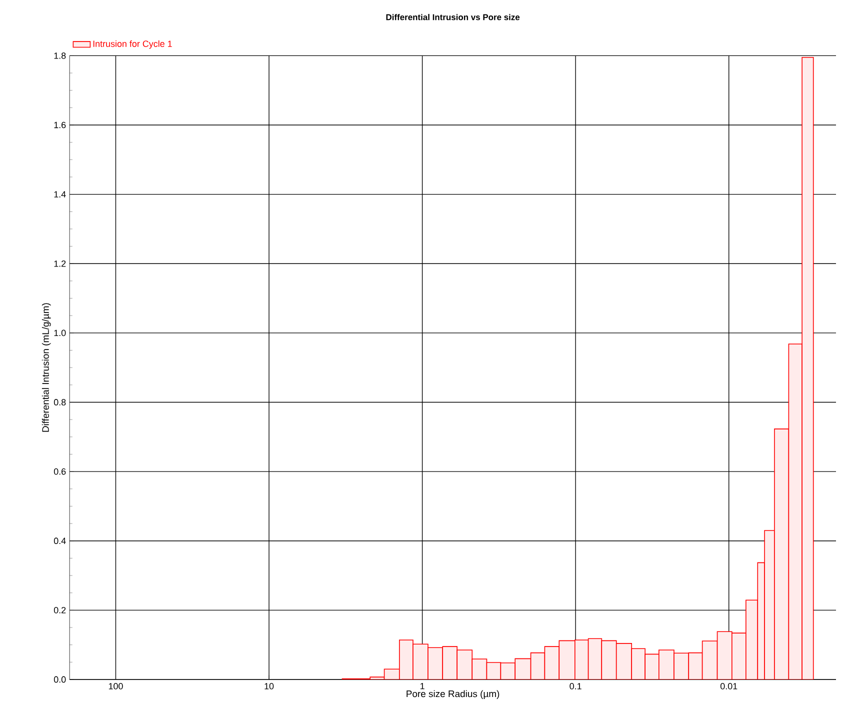  Describe the element at coordinates (60, 679) in the screenshot. I see `y-tick-label: 0.0` at that location.